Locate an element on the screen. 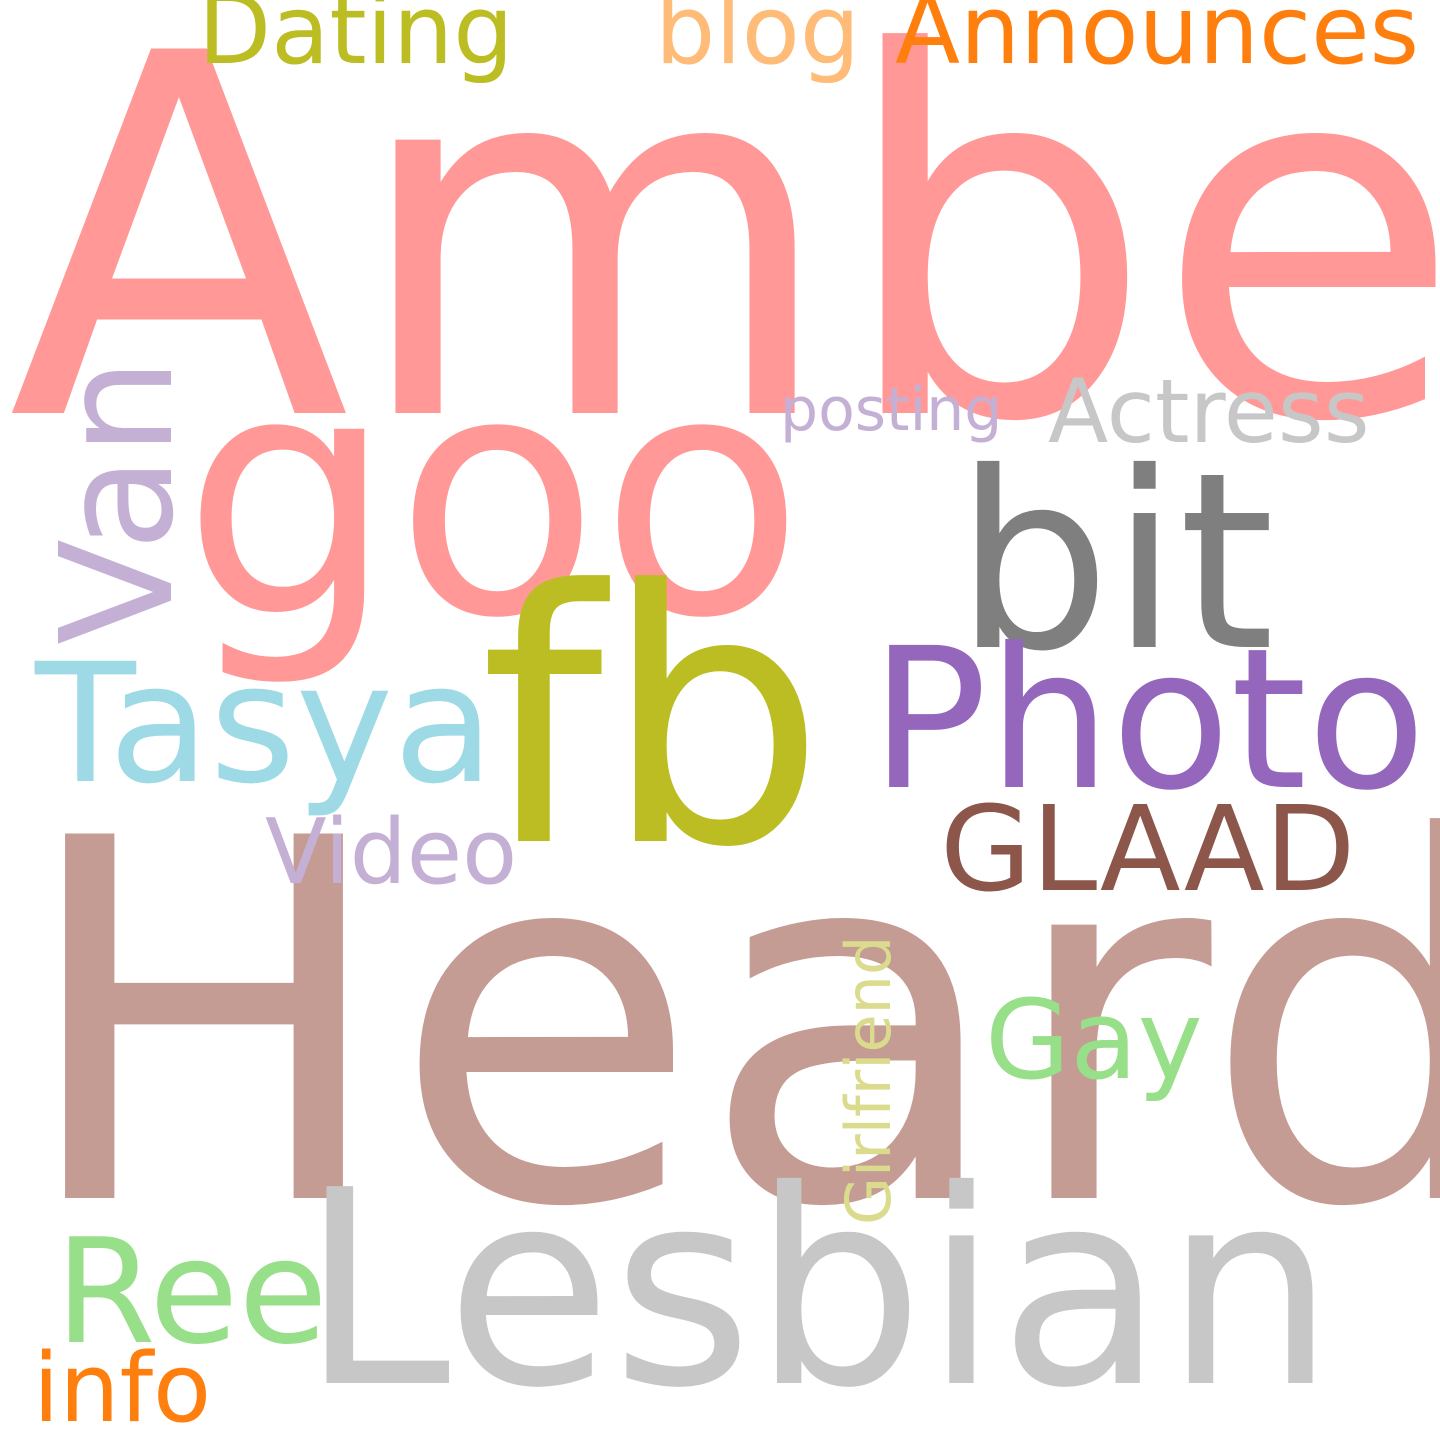 The height and width of the screenshot is (1440, 1440). word-dating: Dating is located at coordinates (356, 43).